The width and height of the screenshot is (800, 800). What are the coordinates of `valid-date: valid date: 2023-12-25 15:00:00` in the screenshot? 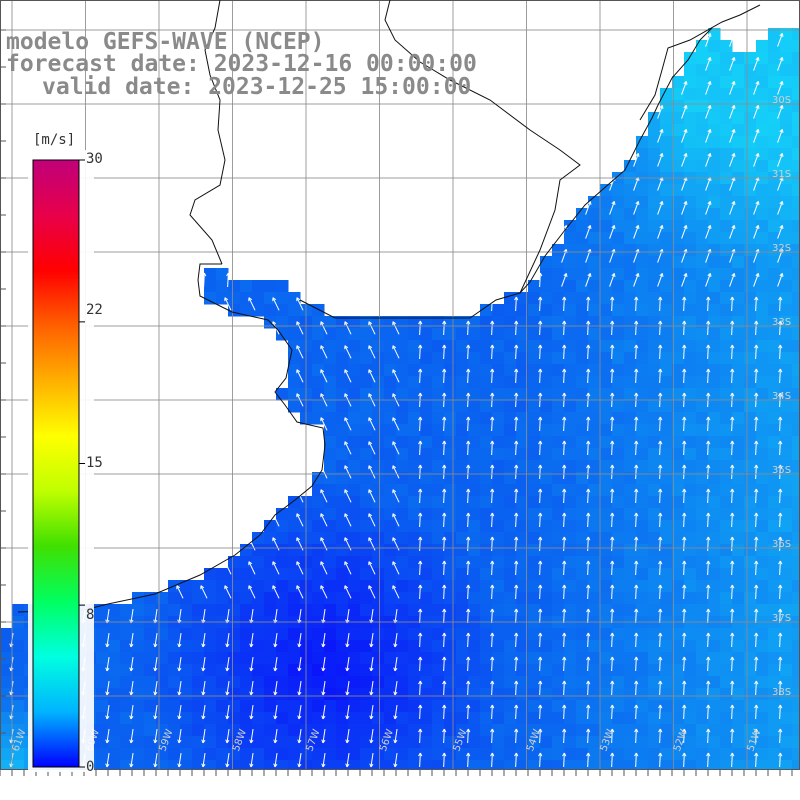 It's located at (257, 87).